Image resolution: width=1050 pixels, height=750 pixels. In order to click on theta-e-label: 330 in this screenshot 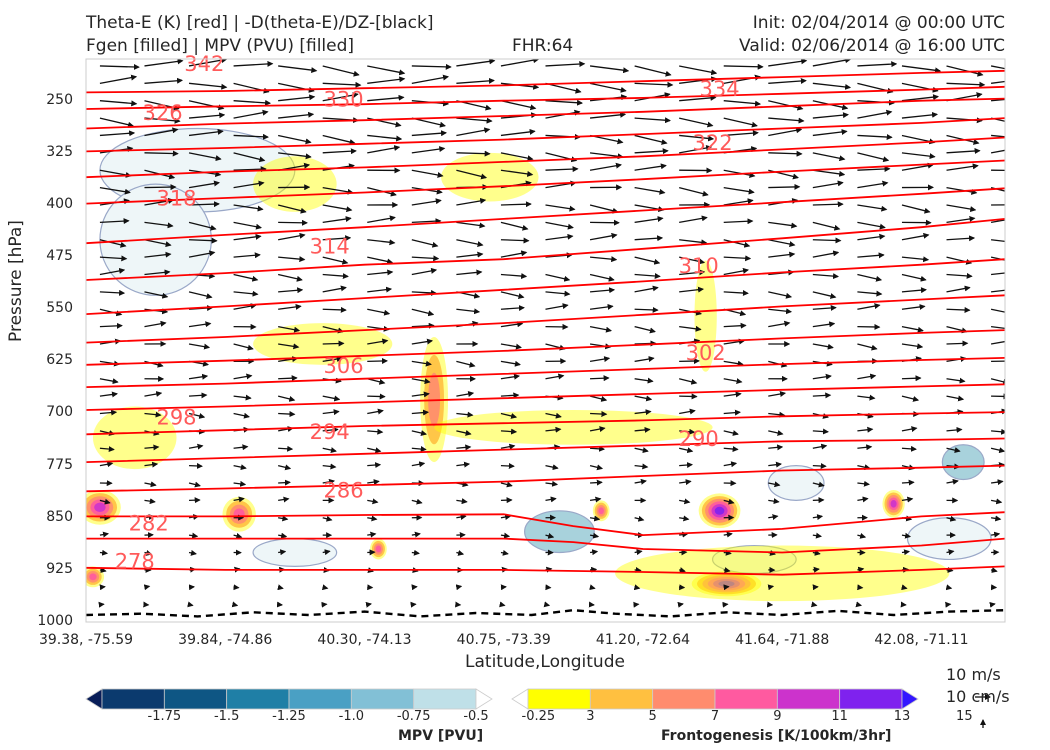, I will do `click(344, 99)`.